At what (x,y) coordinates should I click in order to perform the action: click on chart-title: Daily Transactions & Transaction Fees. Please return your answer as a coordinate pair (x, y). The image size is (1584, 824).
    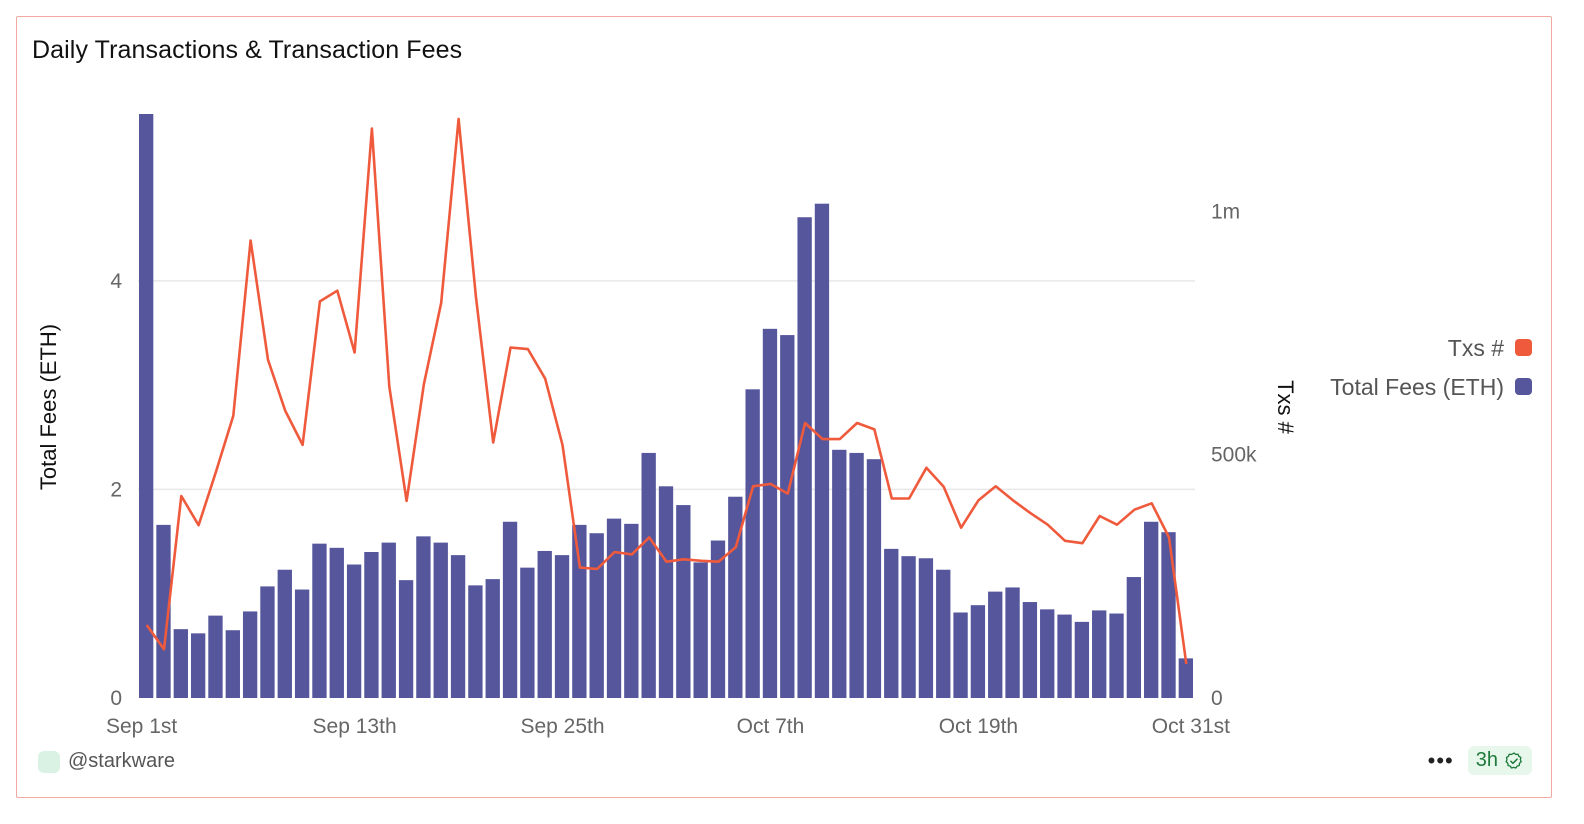
    Looking at the image, I should click on (247, 50).